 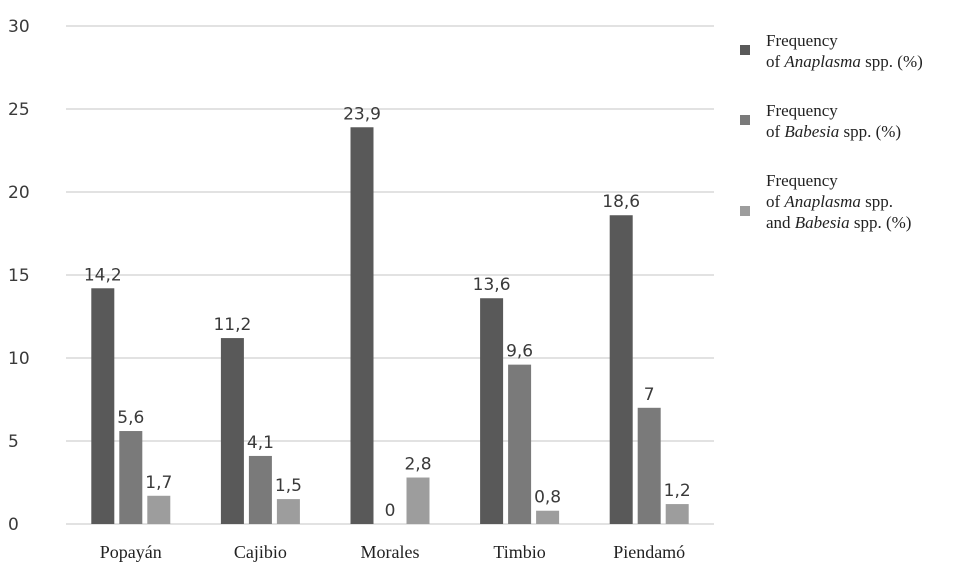 What do you see at coordinates (745, 211) in the screenshot?
I see `legend-swatch-coinfection` at bounding box center [745, 211].